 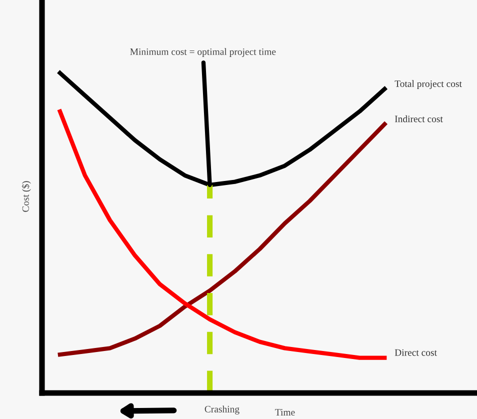 I want to click on text: Crashing, so click(x=222, y=410).